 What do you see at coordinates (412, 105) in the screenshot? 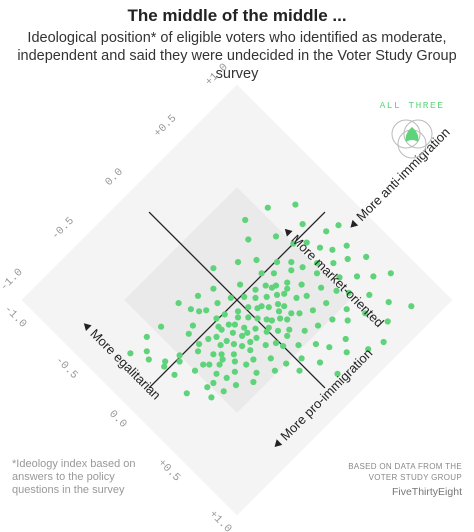
I see `legend-label: ALL THREE` at bounding box center [412, 105].